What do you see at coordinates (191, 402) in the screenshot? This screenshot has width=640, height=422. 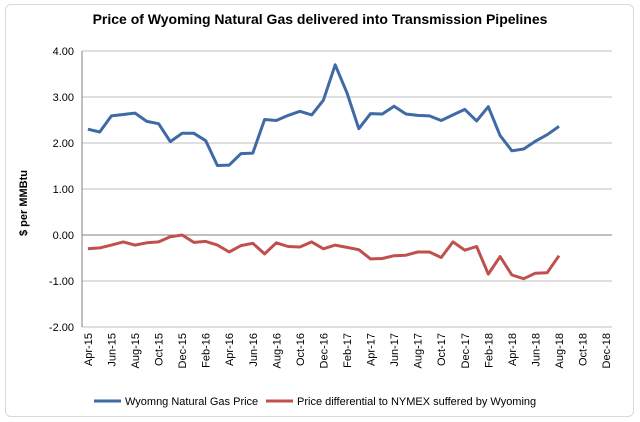 I see `legend-label-series-1: Wyomng Natural Gas Price` at bounding box center [191, 402].